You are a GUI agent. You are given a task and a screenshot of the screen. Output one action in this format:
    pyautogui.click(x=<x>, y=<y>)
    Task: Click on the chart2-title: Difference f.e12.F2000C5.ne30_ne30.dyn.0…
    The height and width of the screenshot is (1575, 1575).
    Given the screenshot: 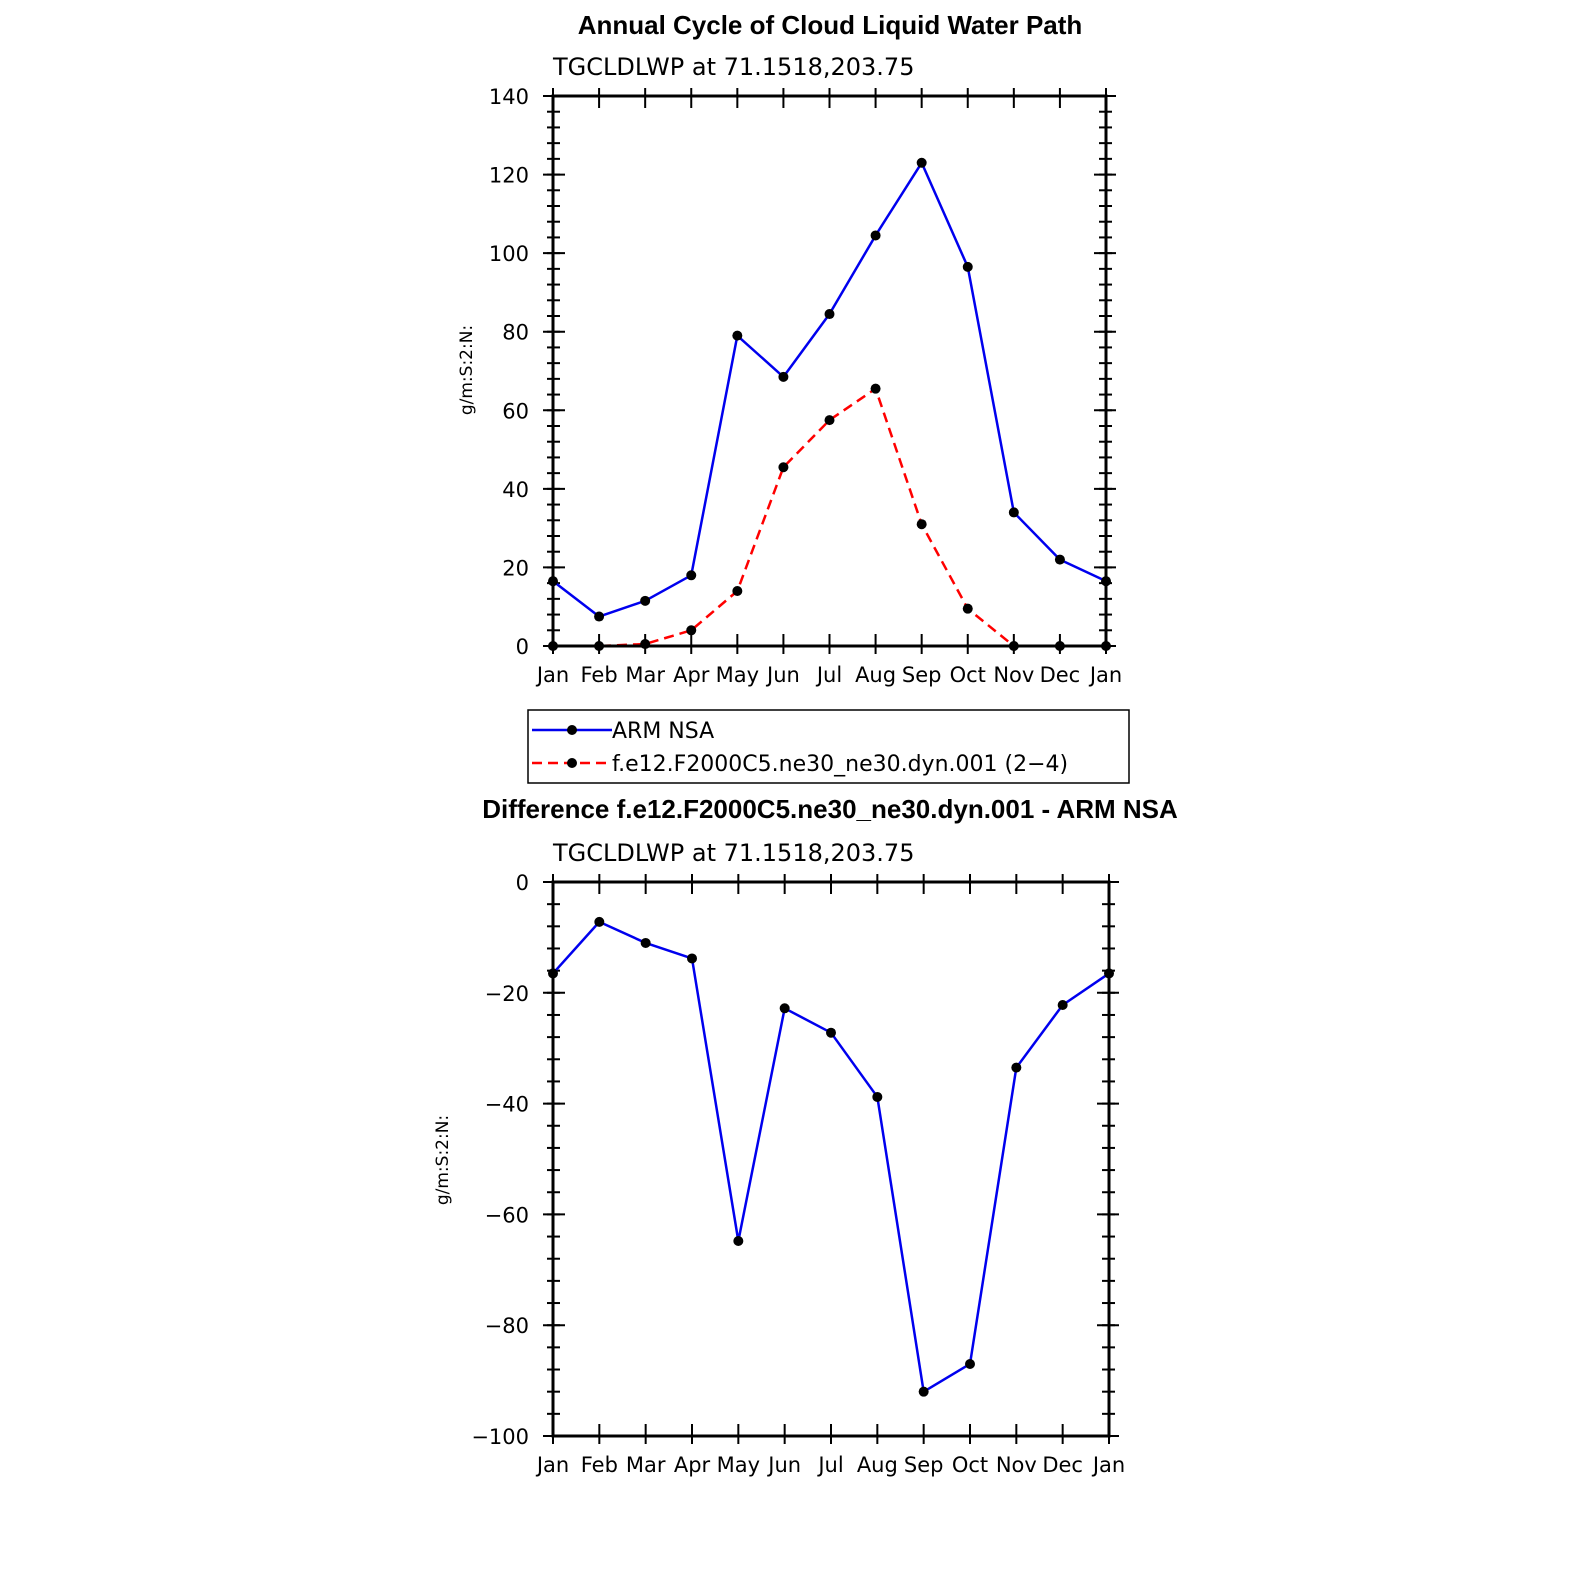 What is the action you would take?
    pyautogui.click(x=830, y=809)
    